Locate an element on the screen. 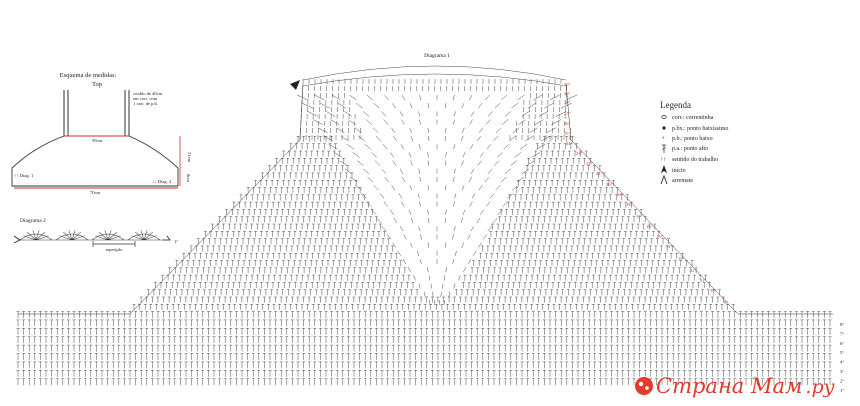 This screenshot has width=860, height=406. row-label: 21° is located at coordinates (599, 173).